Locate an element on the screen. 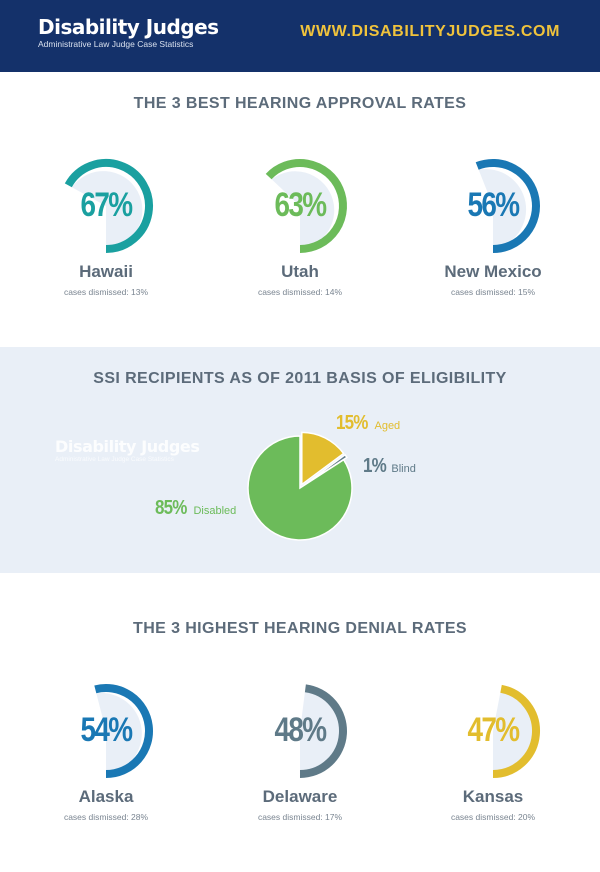 The image size is (600, 872). pie-label-aged: 15% Aged is located at coordinates (368, 423).